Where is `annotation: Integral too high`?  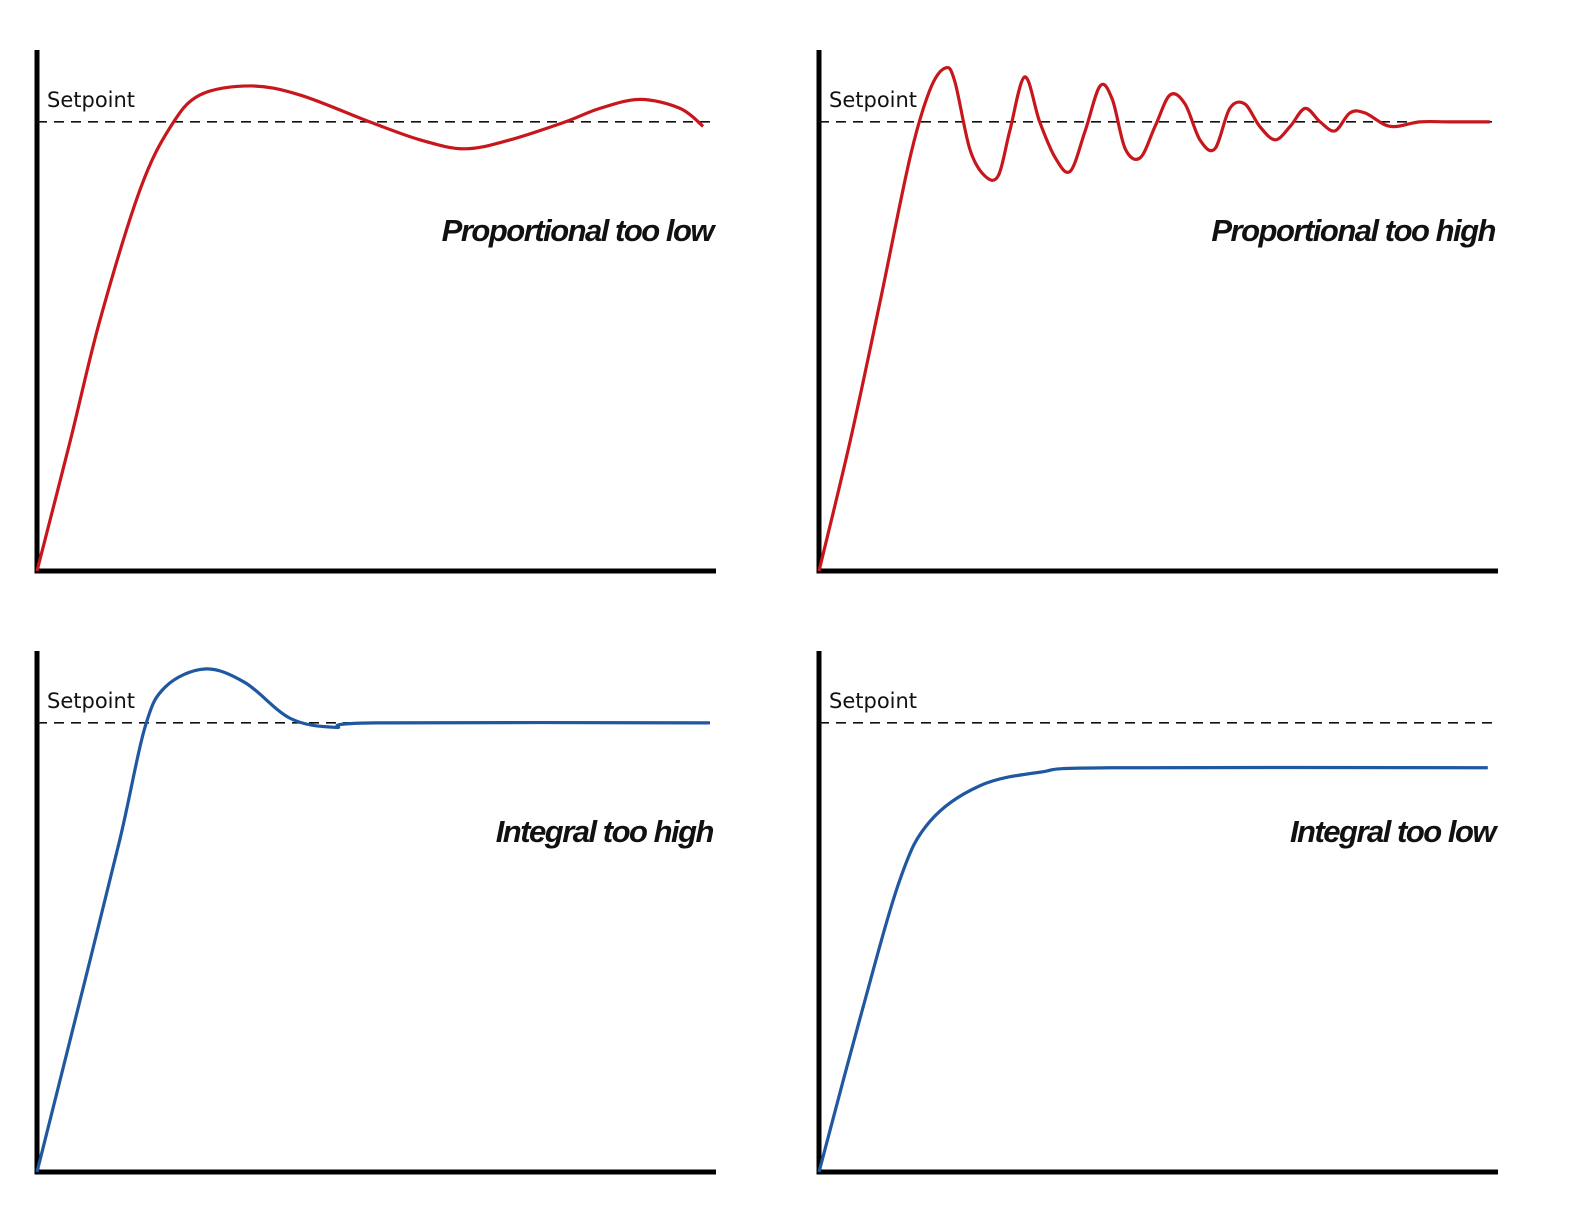 annotation: Integral too high is located at coordinates (605, 831).